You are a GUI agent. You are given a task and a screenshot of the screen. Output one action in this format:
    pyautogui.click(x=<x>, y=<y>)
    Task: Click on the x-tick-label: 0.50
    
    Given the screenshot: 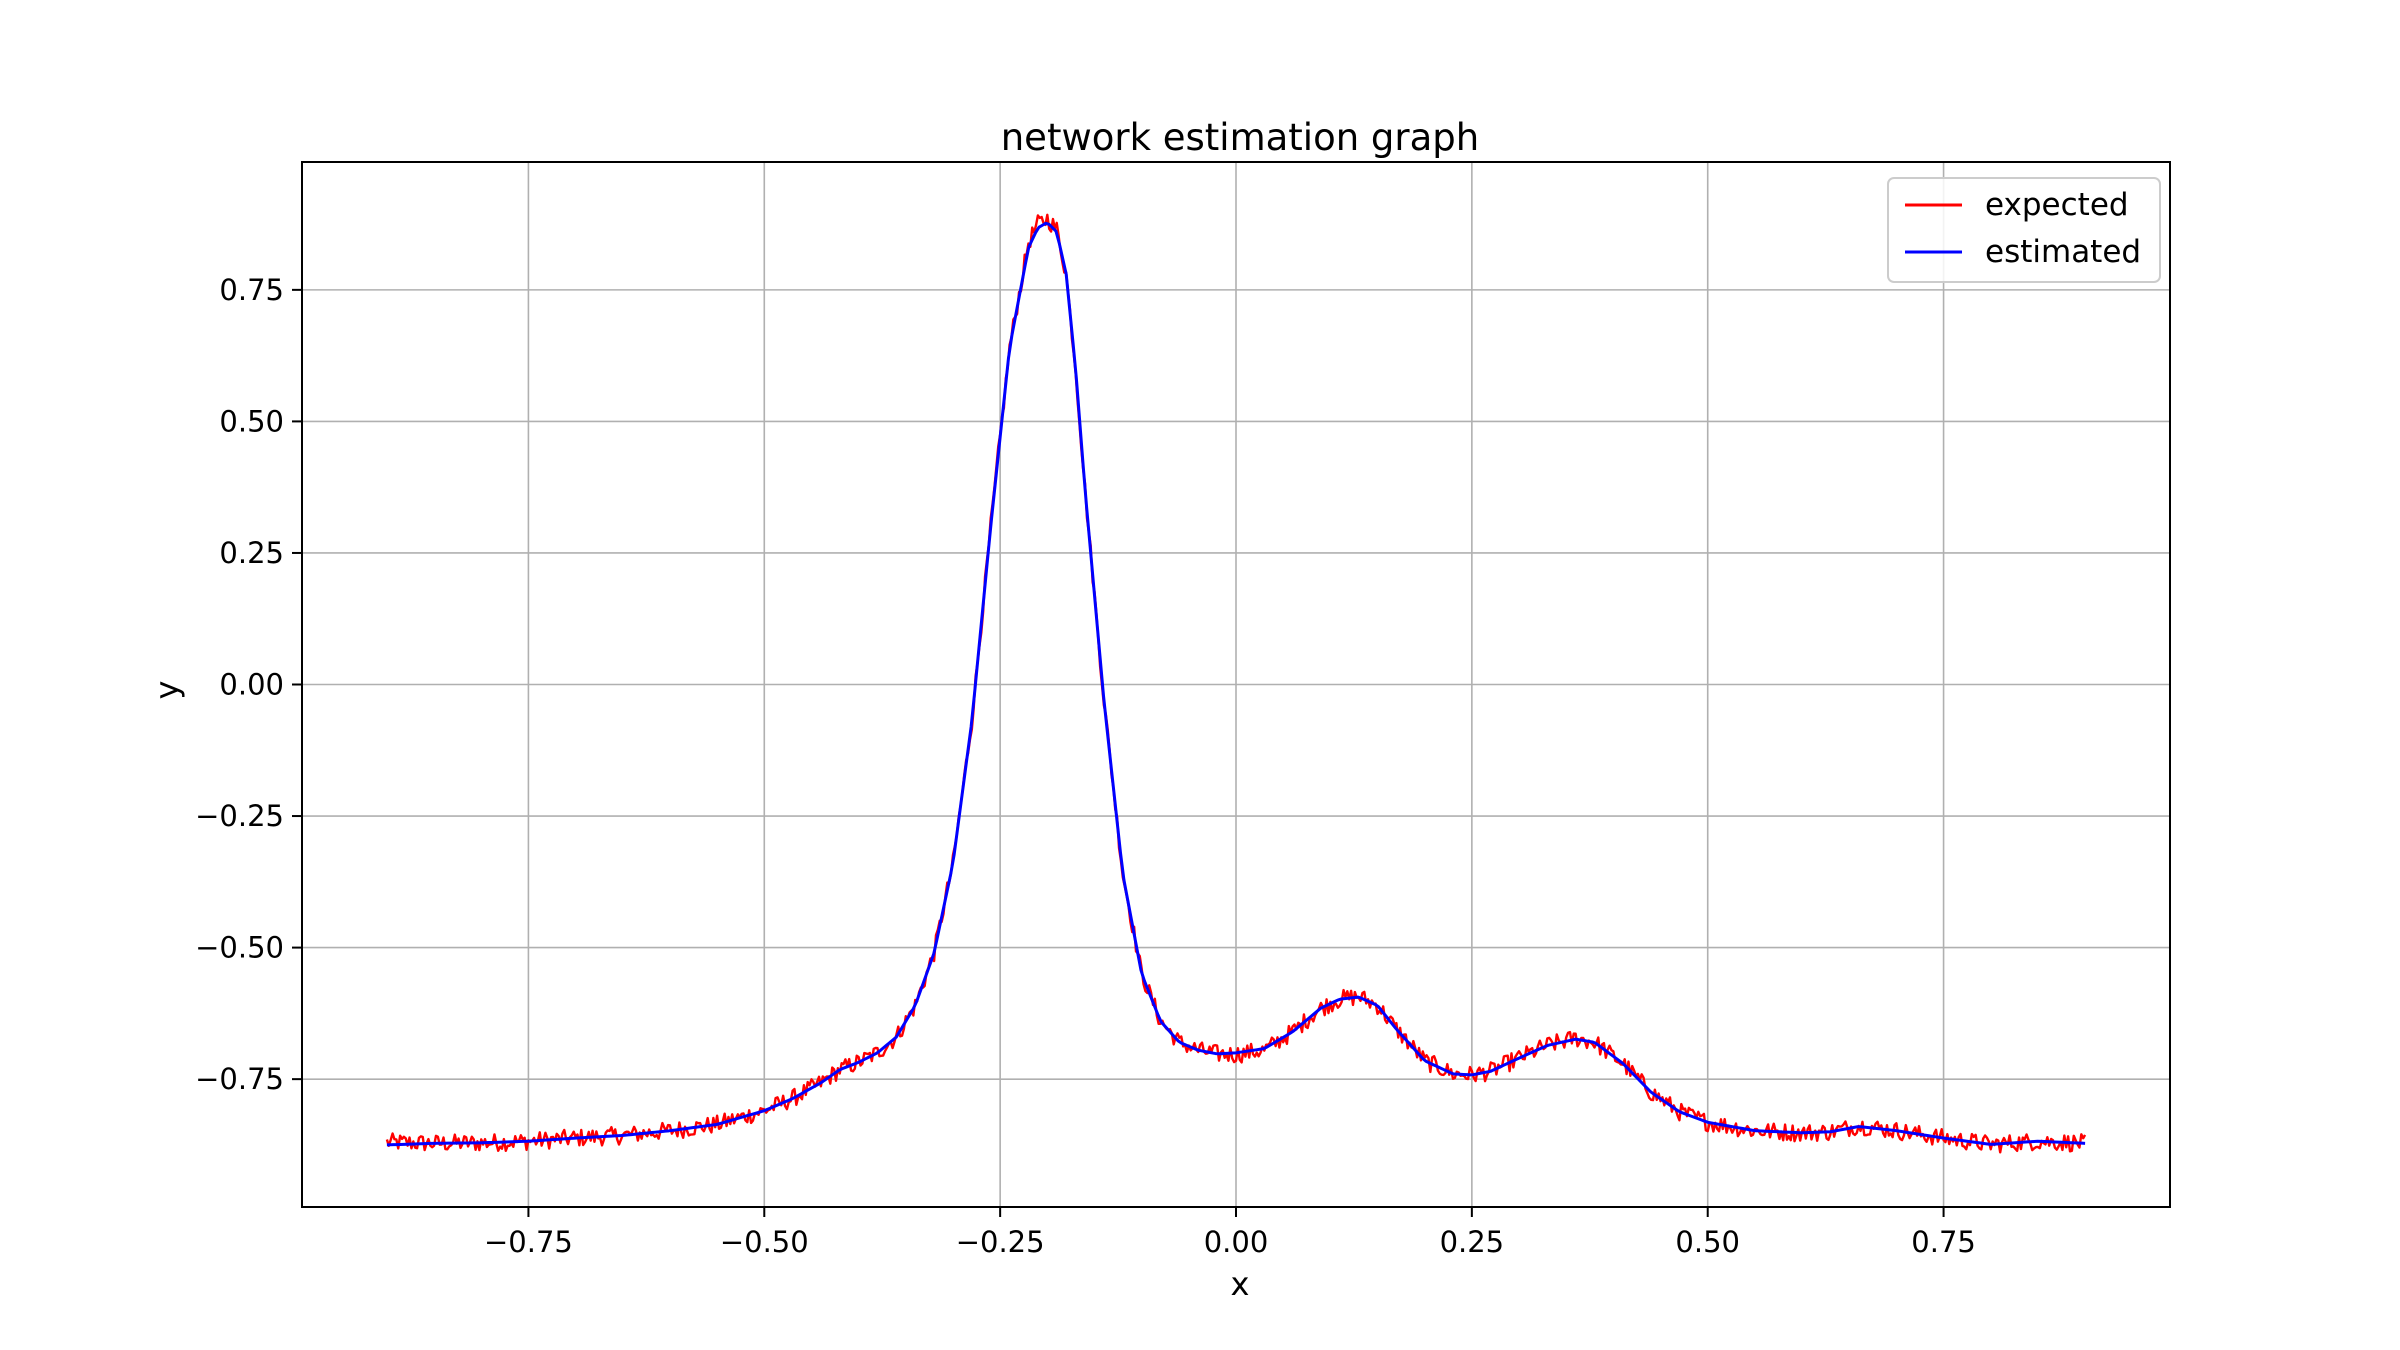 What is the action you would take?
    pyautogui.click(x=1707, y=1242)
    